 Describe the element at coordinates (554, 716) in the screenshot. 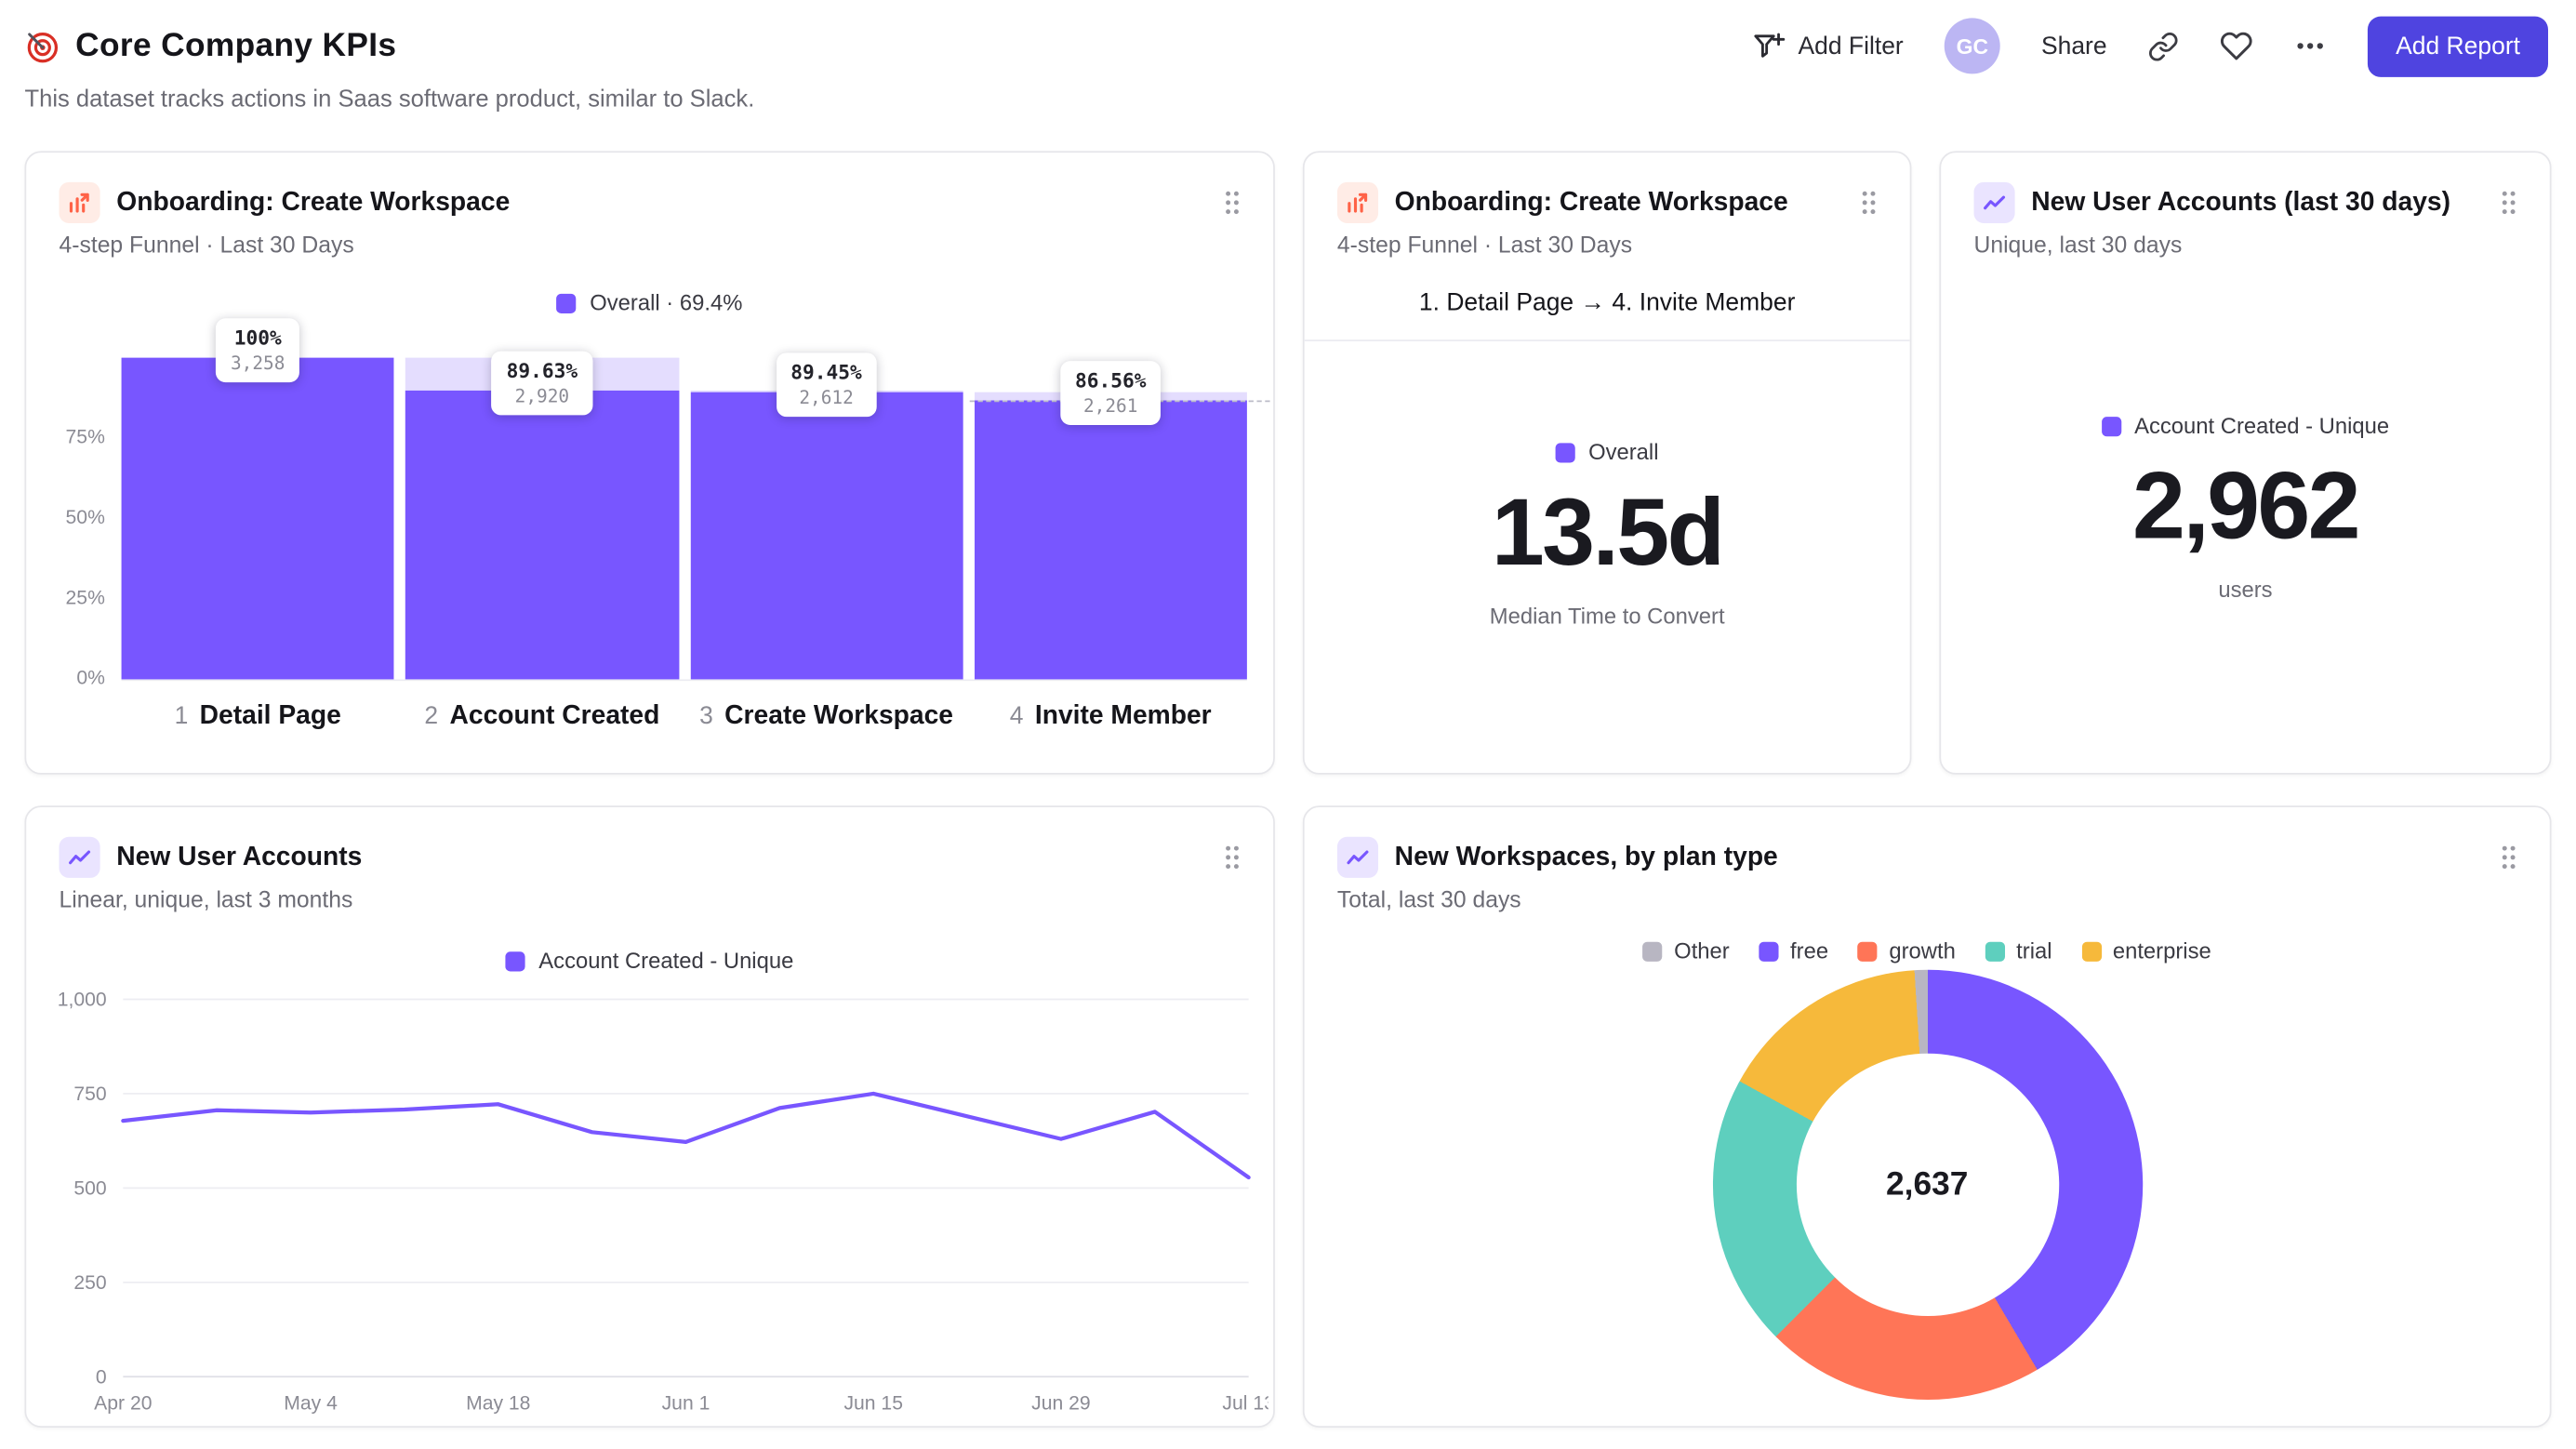

I see `step-name: Account Created` at that location.